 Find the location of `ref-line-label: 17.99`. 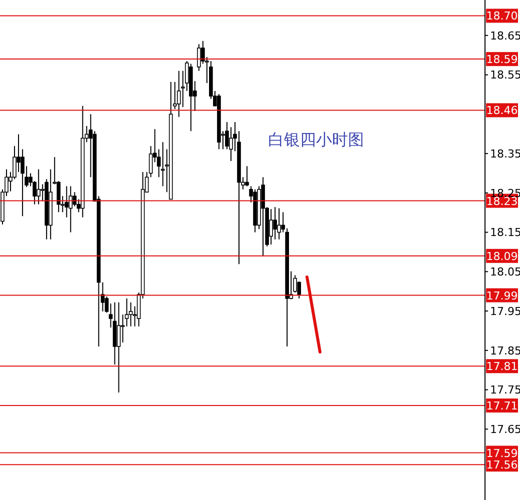

ref-line-label: 17.99 is located at coordinates (502, 295).